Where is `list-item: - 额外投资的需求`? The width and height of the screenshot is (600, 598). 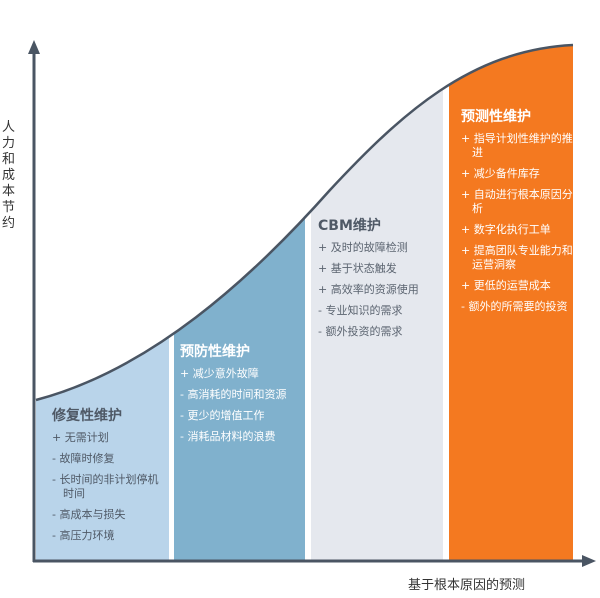 list-item: - 额外投资的需求 is located at coordinates (360, 331).